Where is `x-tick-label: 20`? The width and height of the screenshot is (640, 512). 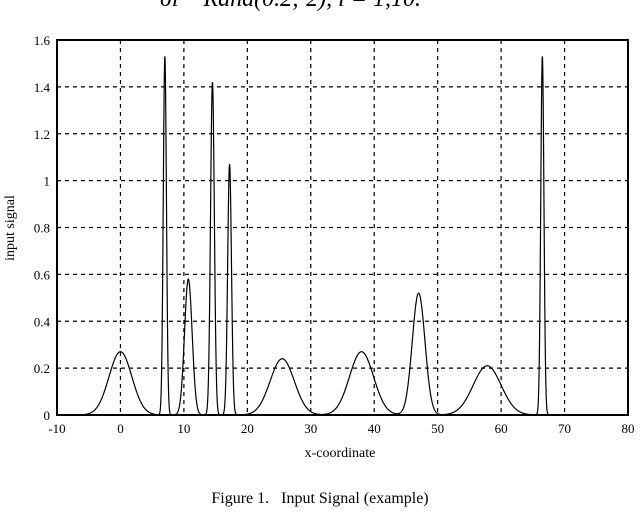 x-tick-label: 20 is located at coordinates (247, 428).